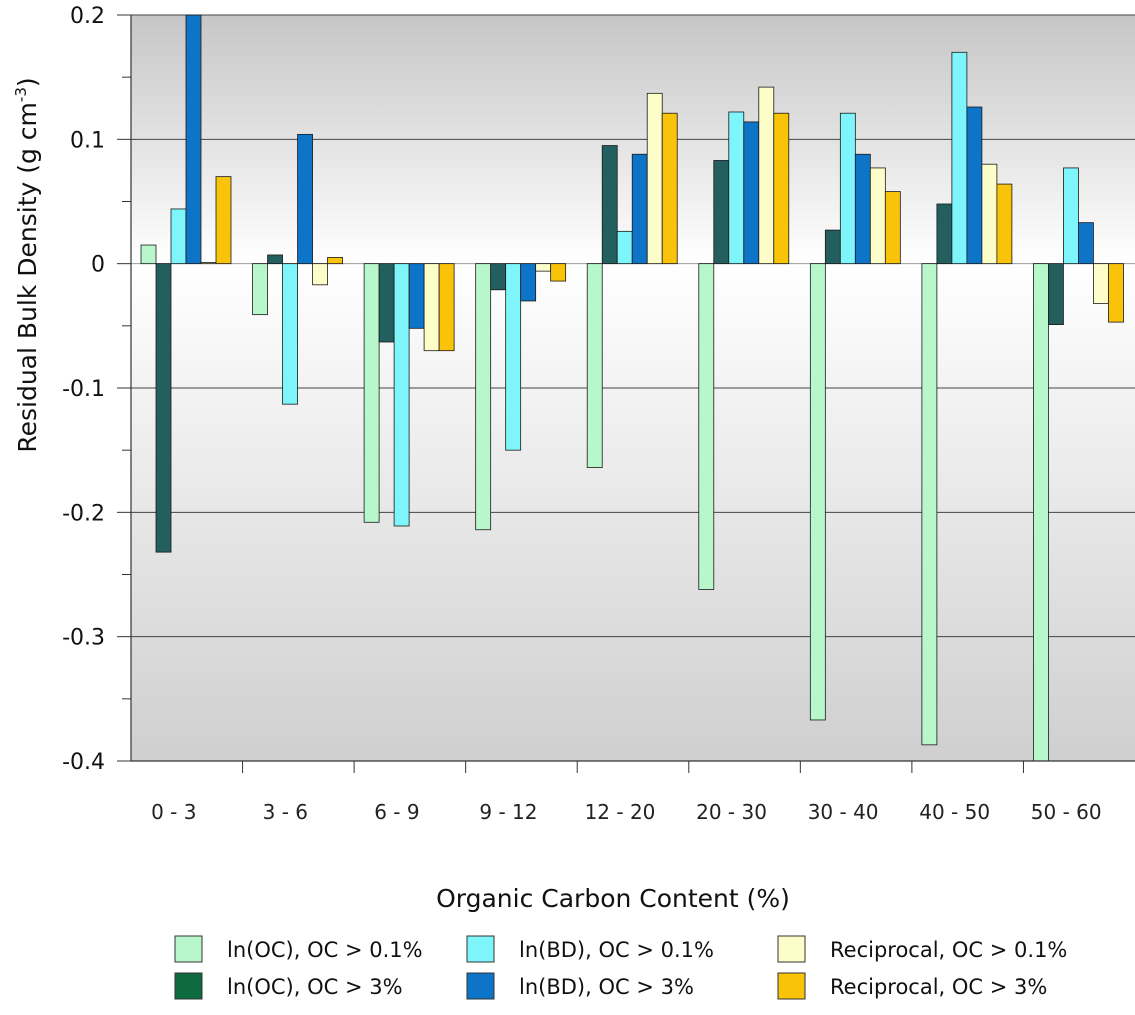 Image resolution: width=1135 pixels, height=1015 pixels. Describe the element at coordinates (320, 274) in the screenshot. I see `bar-s4-c1` at that location.